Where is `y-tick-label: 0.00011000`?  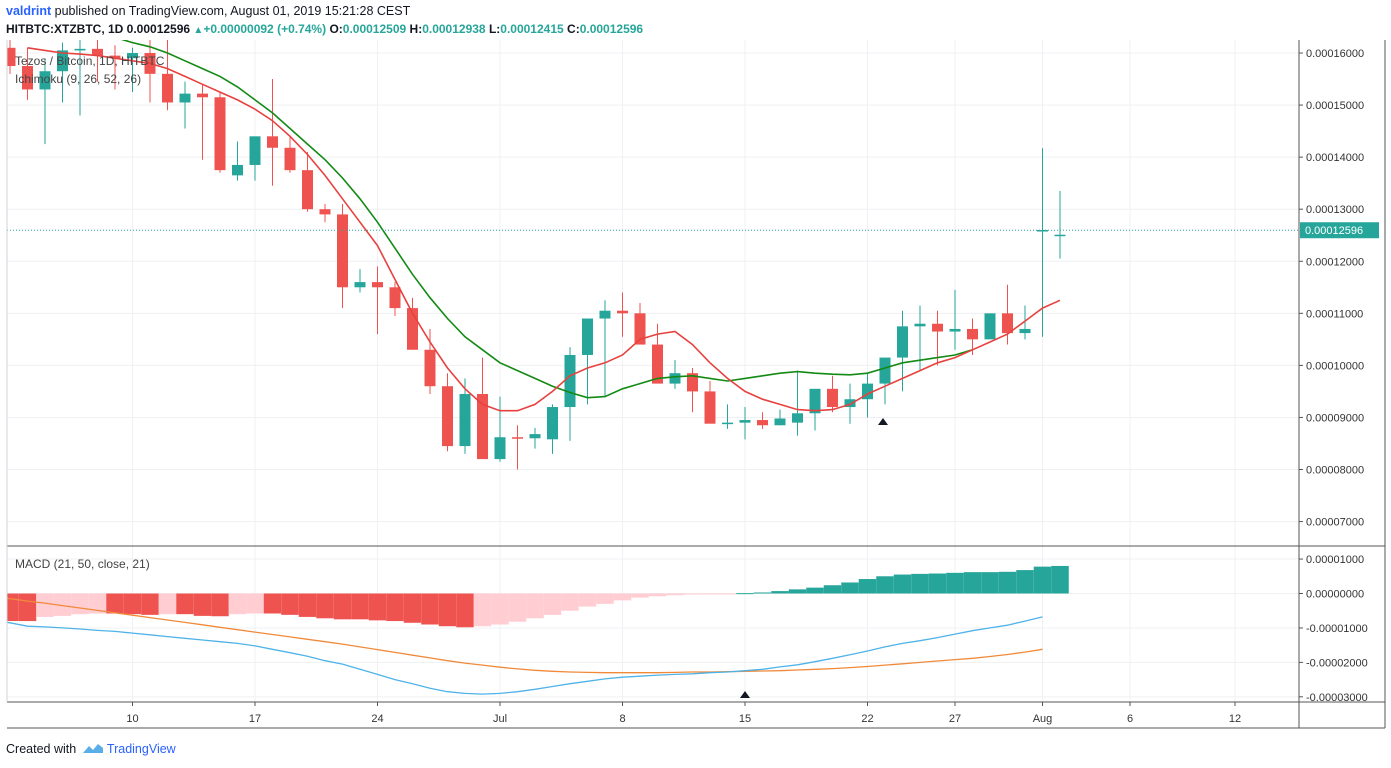
y-tick-label: 0.00011000 is located at coordinates (1334, 314).